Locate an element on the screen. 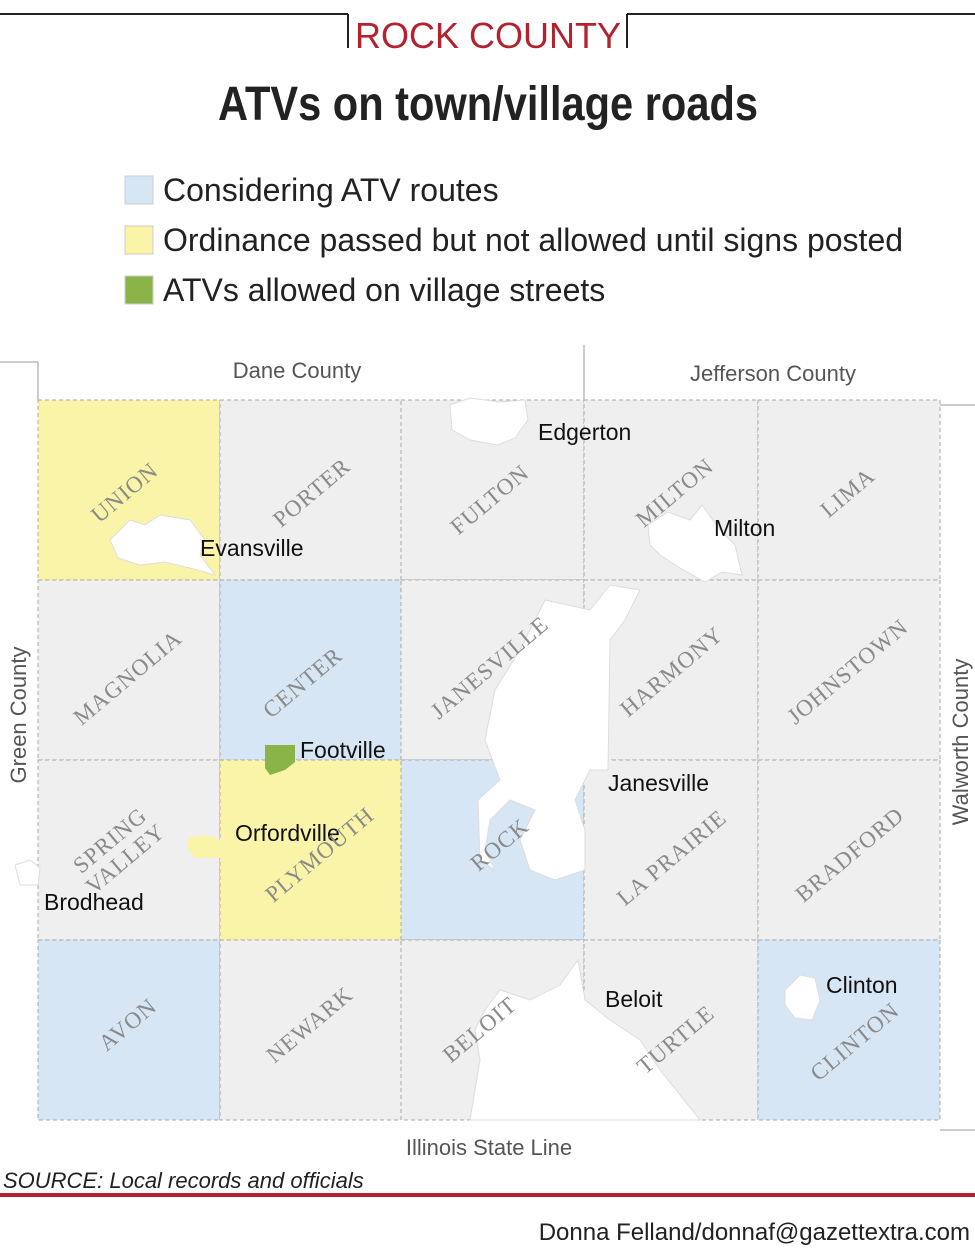 The height and width of the screenshot is (1251, 975). kicker: ROCK COUNTY is located at coordinates (488, 35).